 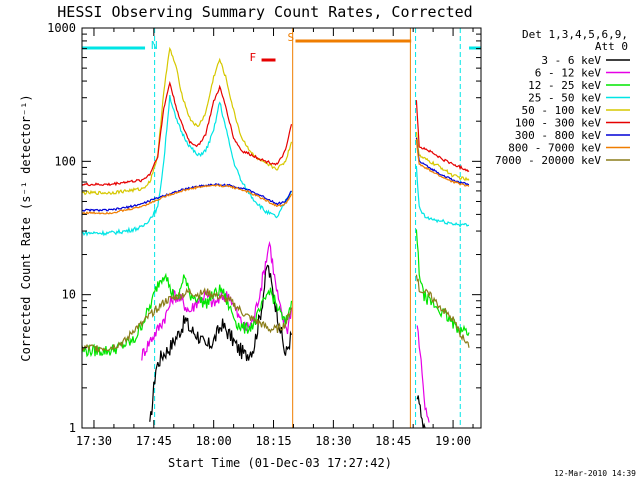 What do you see at coordinates (568, 73) in the screenshot?
I see `legend-label: 6 - 12 keV` at bounding box center [568, 73].